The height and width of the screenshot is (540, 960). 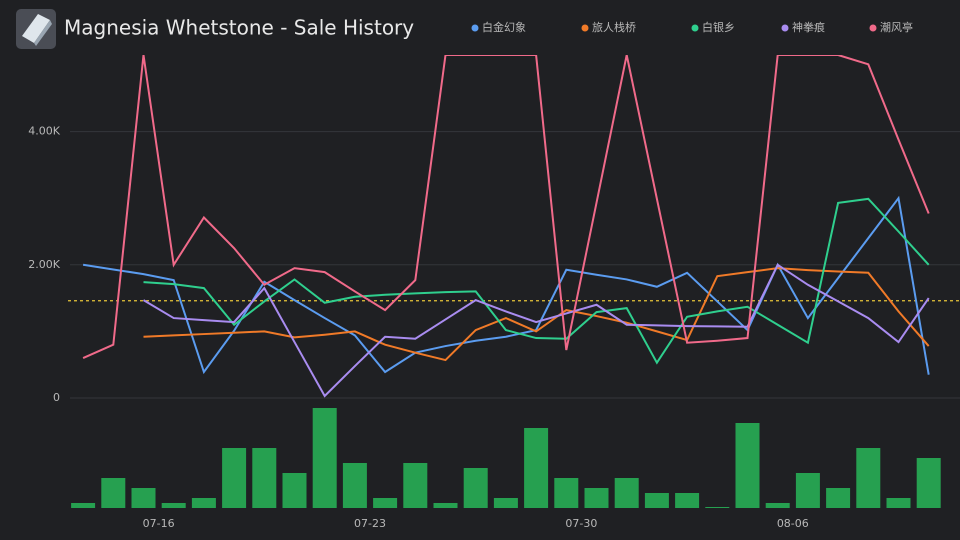 I want to click on price-line, so click(x=536, y=314).